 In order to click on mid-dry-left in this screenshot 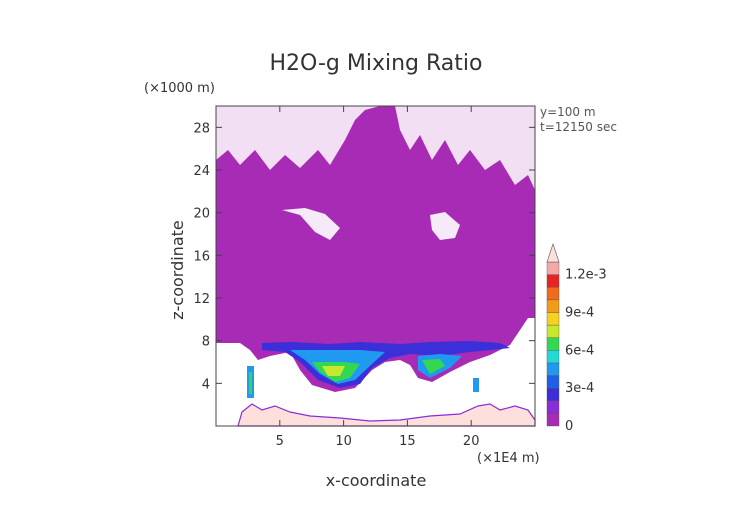, I will do `click(311, 224)`.